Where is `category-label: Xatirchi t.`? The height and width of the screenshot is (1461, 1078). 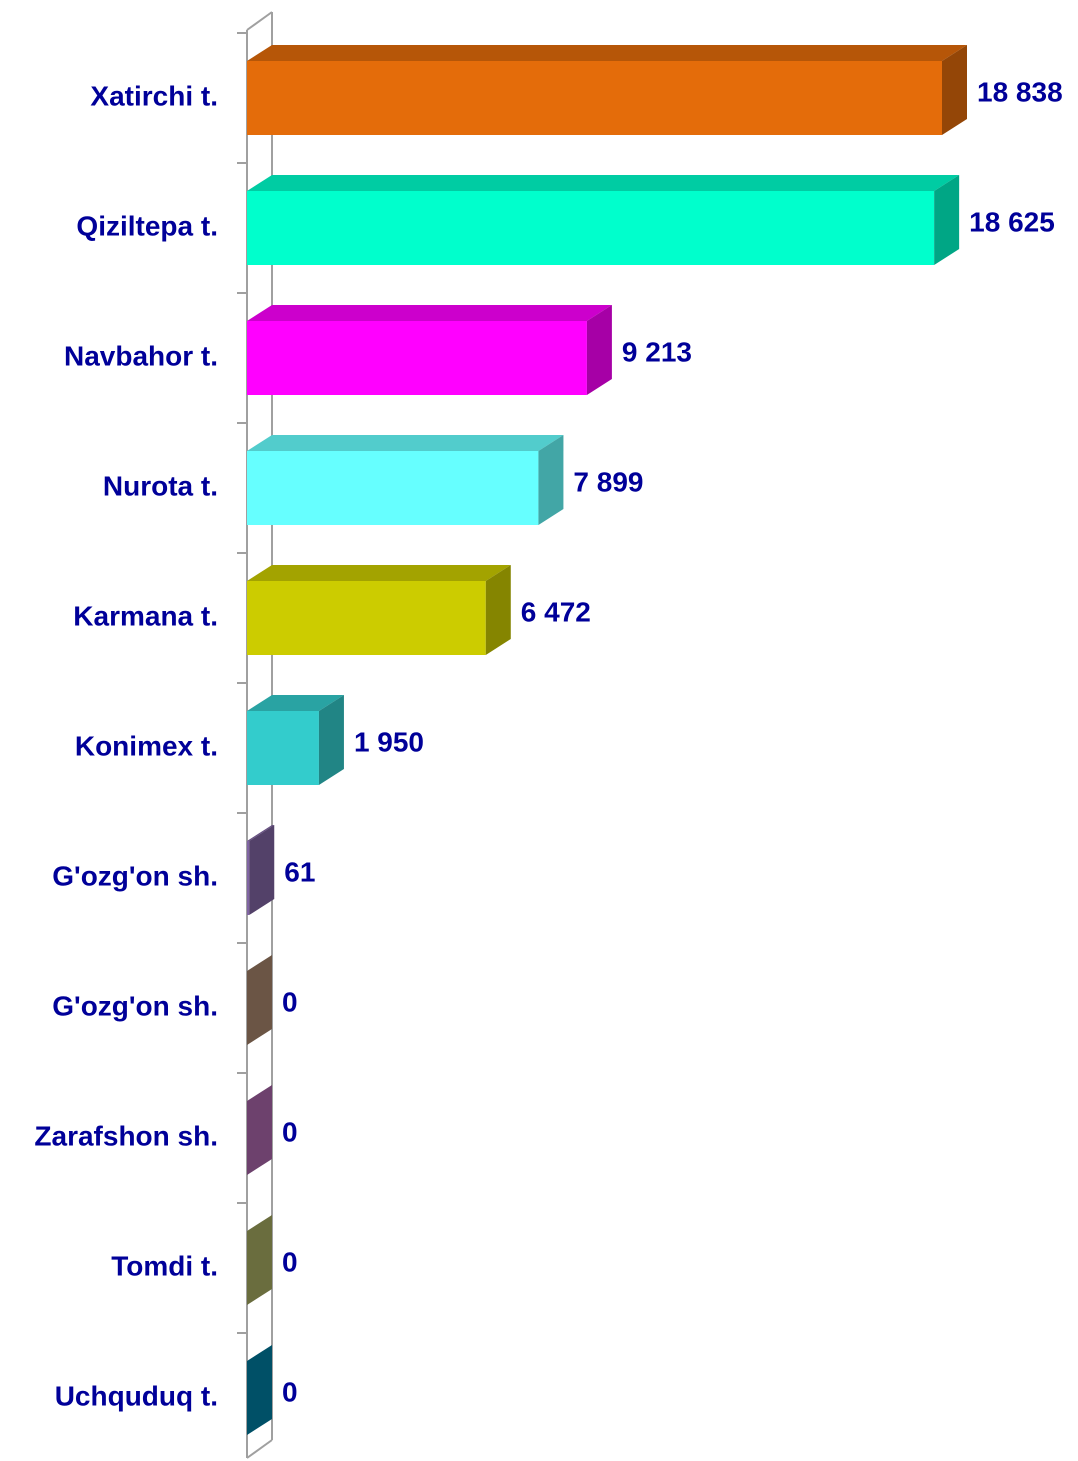 category-label: Xatirchi t. is located at coordinates (154, 95).